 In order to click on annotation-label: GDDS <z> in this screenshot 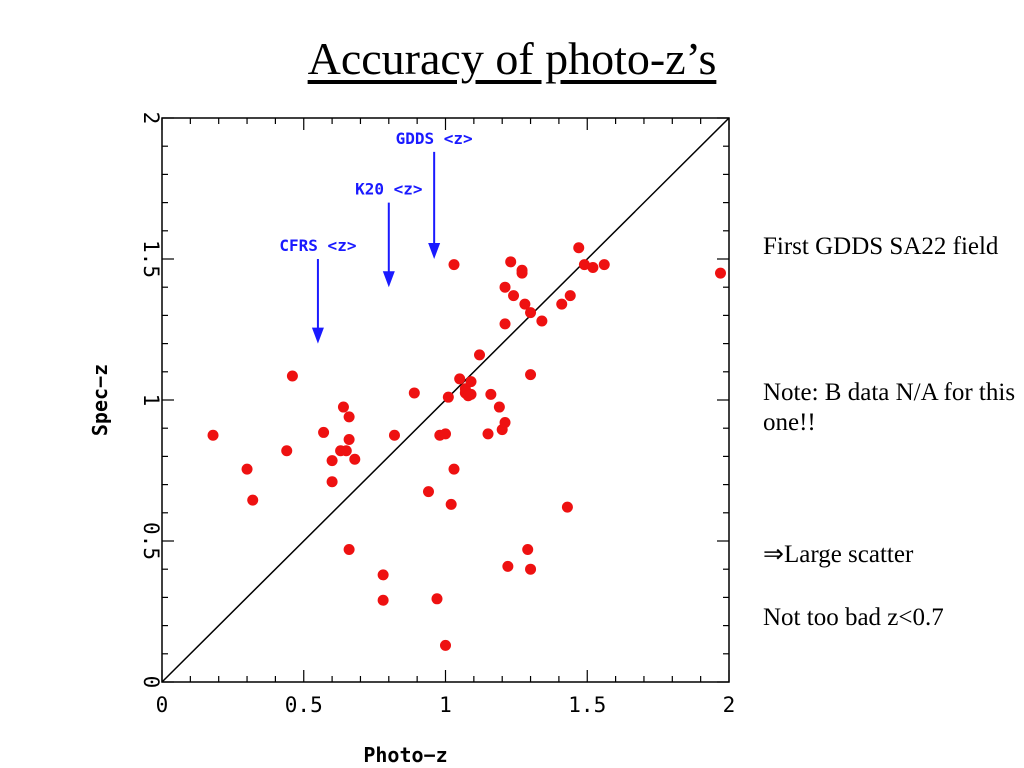, I will do `click(434, 138)`.